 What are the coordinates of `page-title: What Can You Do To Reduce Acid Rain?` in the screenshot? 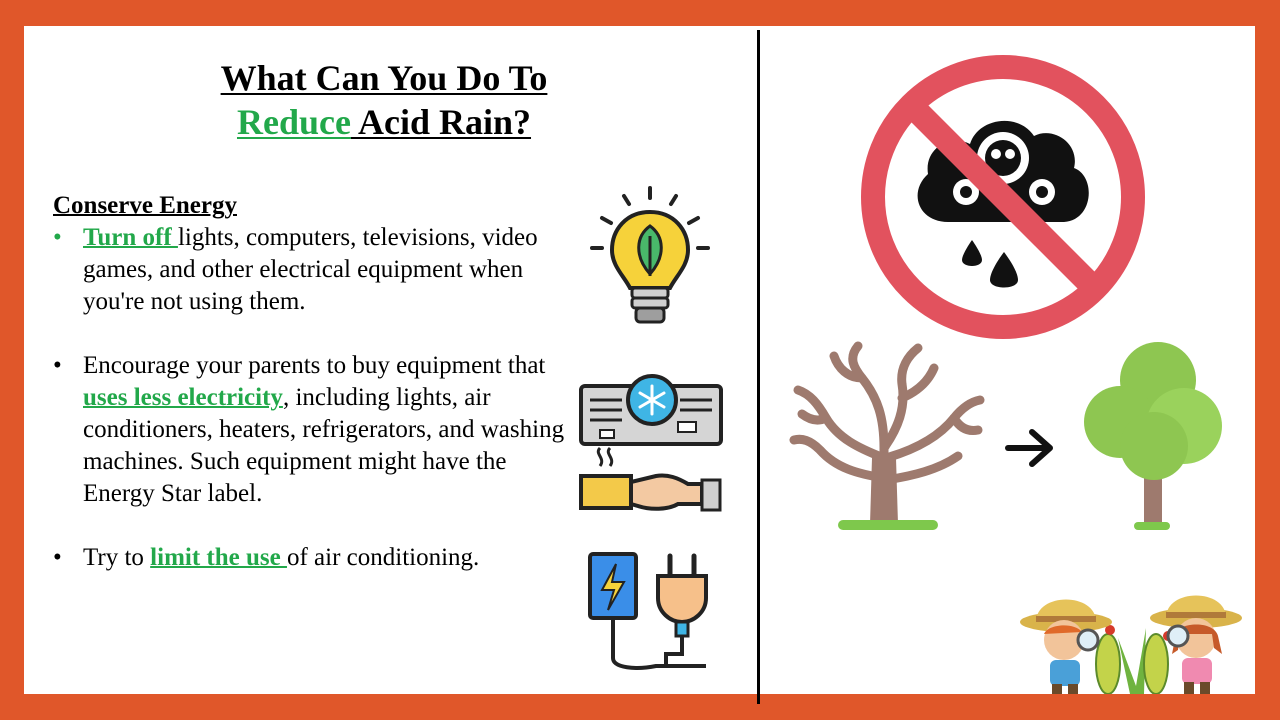 It's located at (384, 100).